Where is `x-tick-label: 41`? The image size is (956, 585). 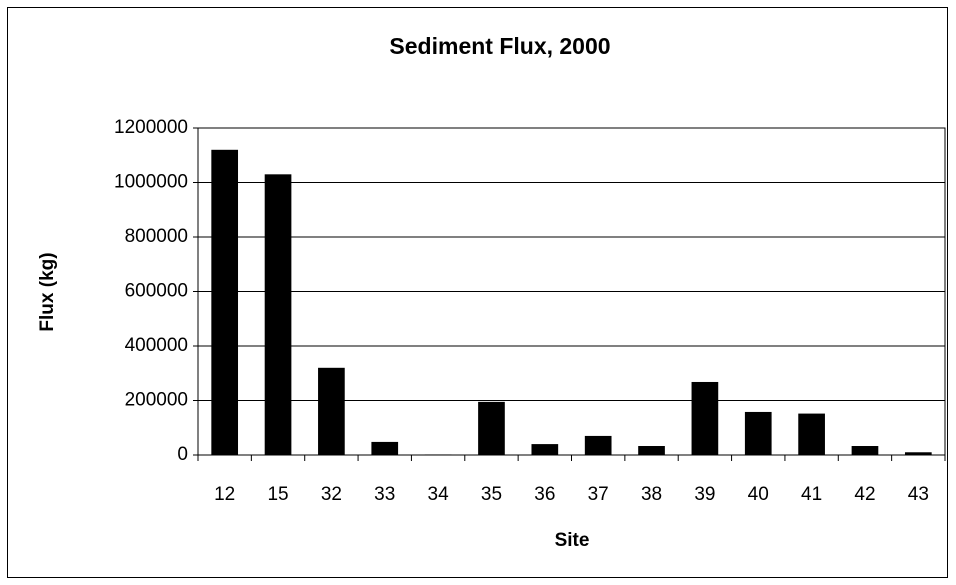 x-tick-label: 41 is located at coordinates (811, 494).